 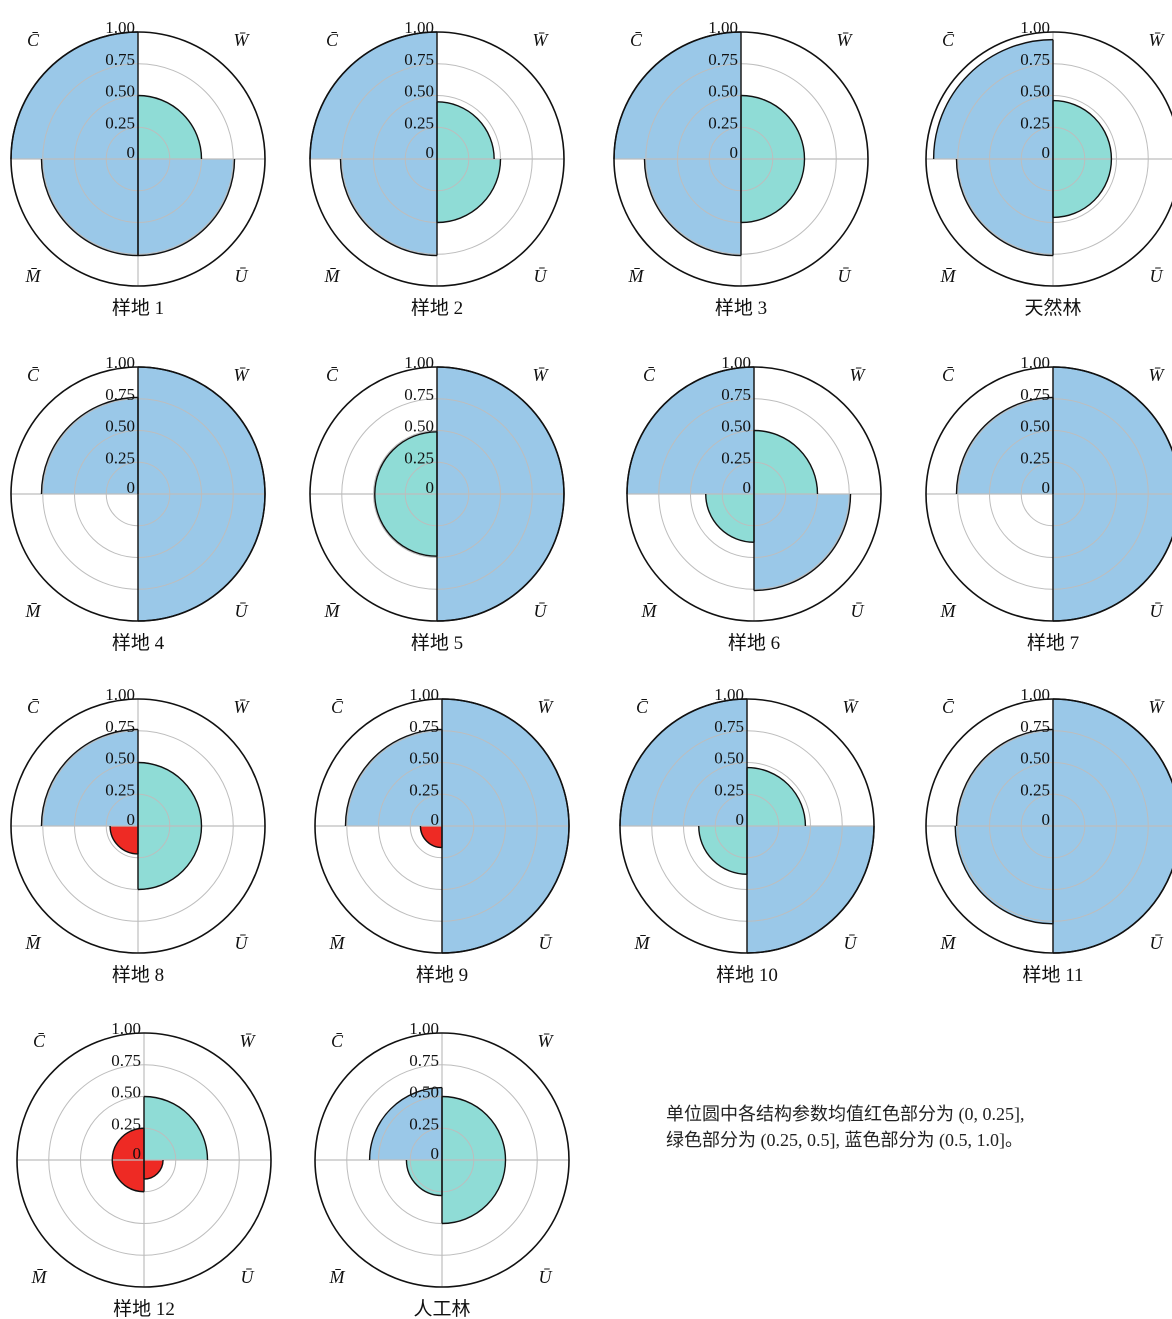 I want to click on tick-label: 0.50, so click(x=1035, y=426).